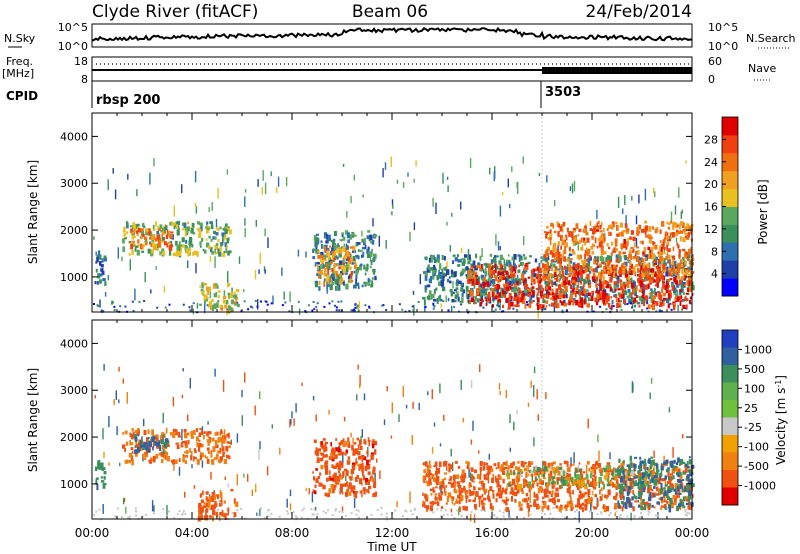 This screenshot has width=800, height=554. Describe the element at coordinates (389, 70) in the screenshot. I see `freq-panel: Freq. [MHz] 18 8 60 0 Nave` at that location.